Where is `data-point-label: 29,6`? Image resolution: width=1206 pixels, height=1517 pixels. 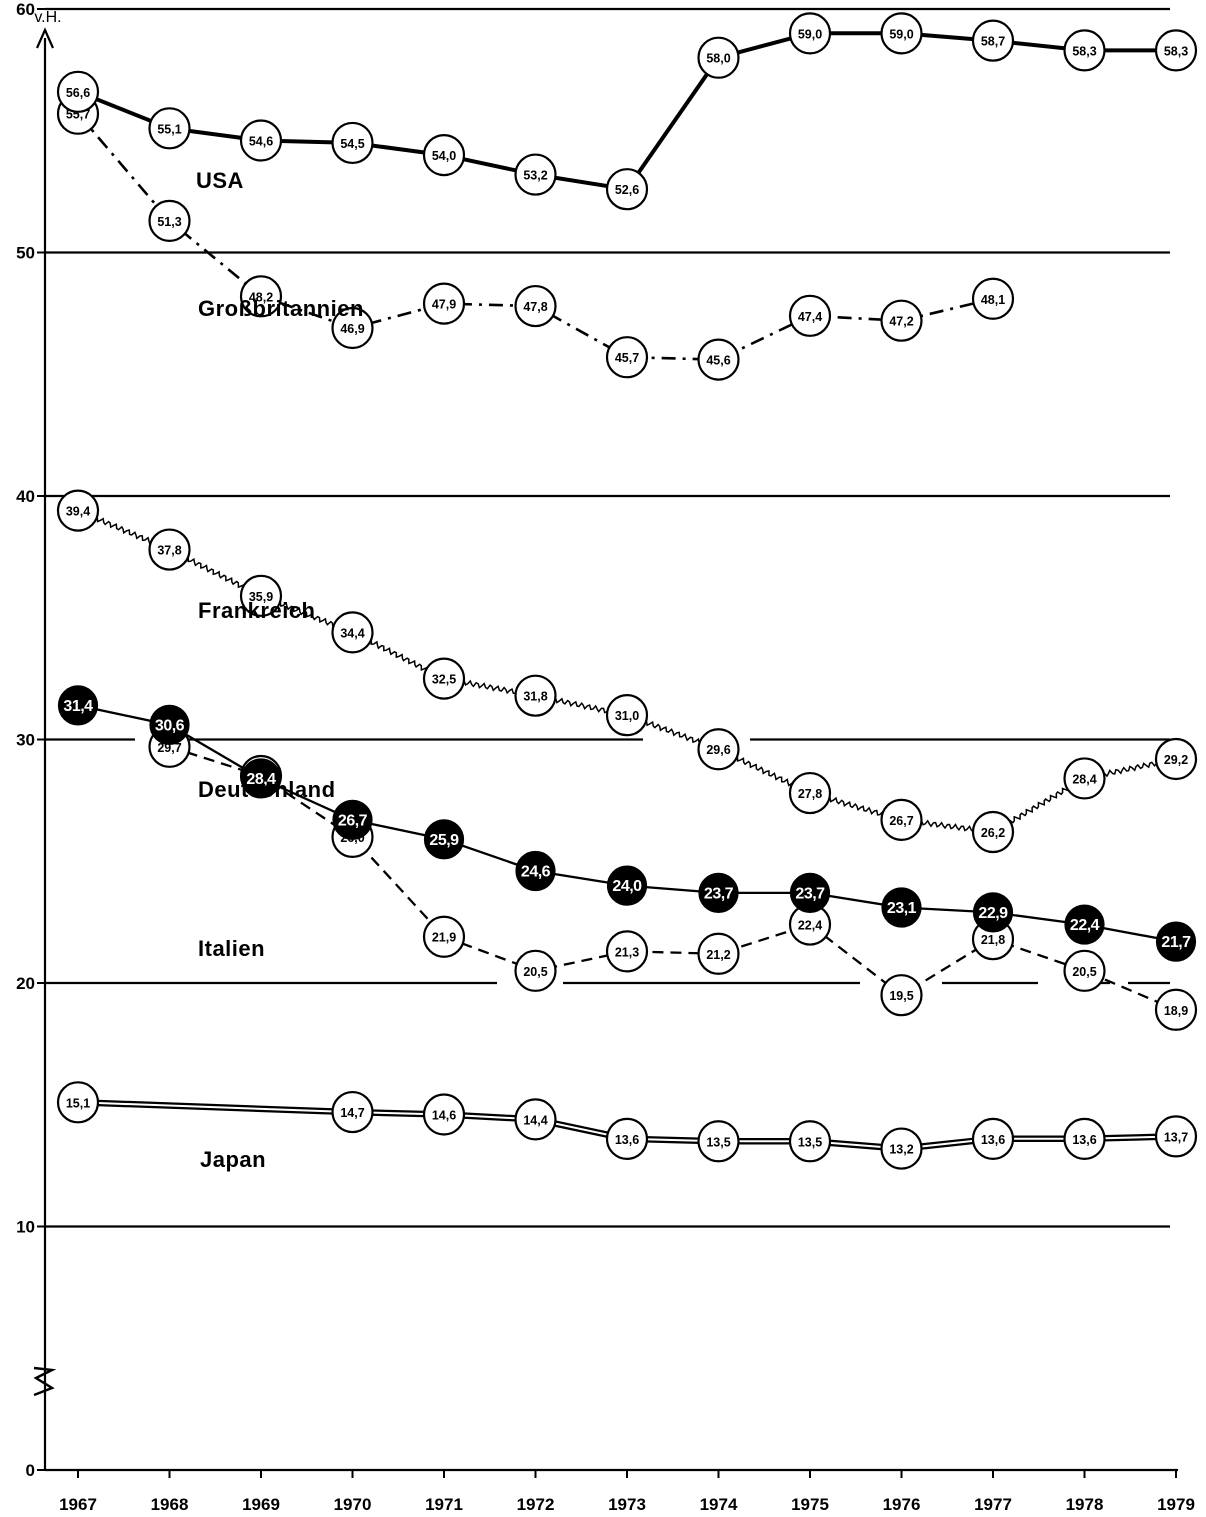
data-point-label: 29,6 is located at coordinates (718, 750).